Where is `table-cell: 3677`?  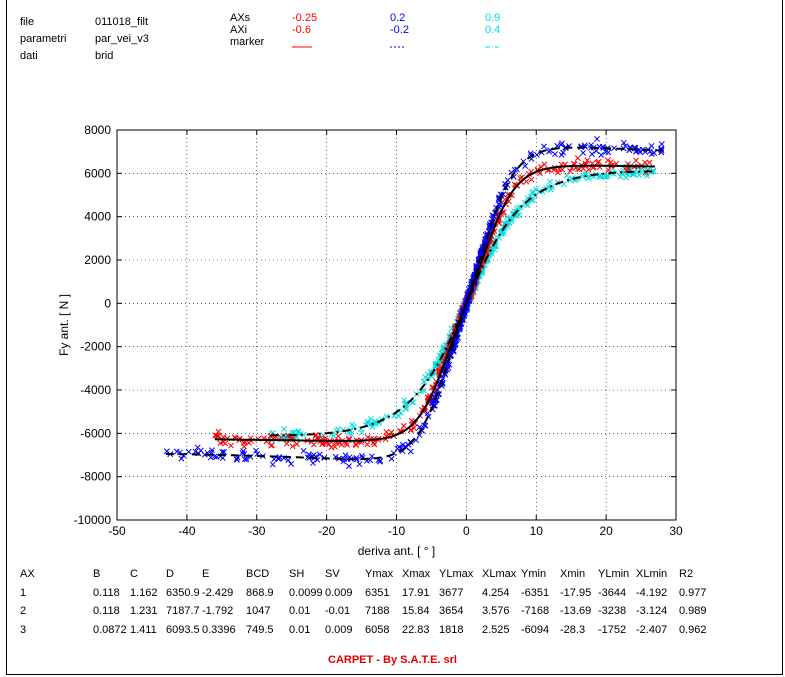 table-cell: 3677 is located at coordinates (451, 593).